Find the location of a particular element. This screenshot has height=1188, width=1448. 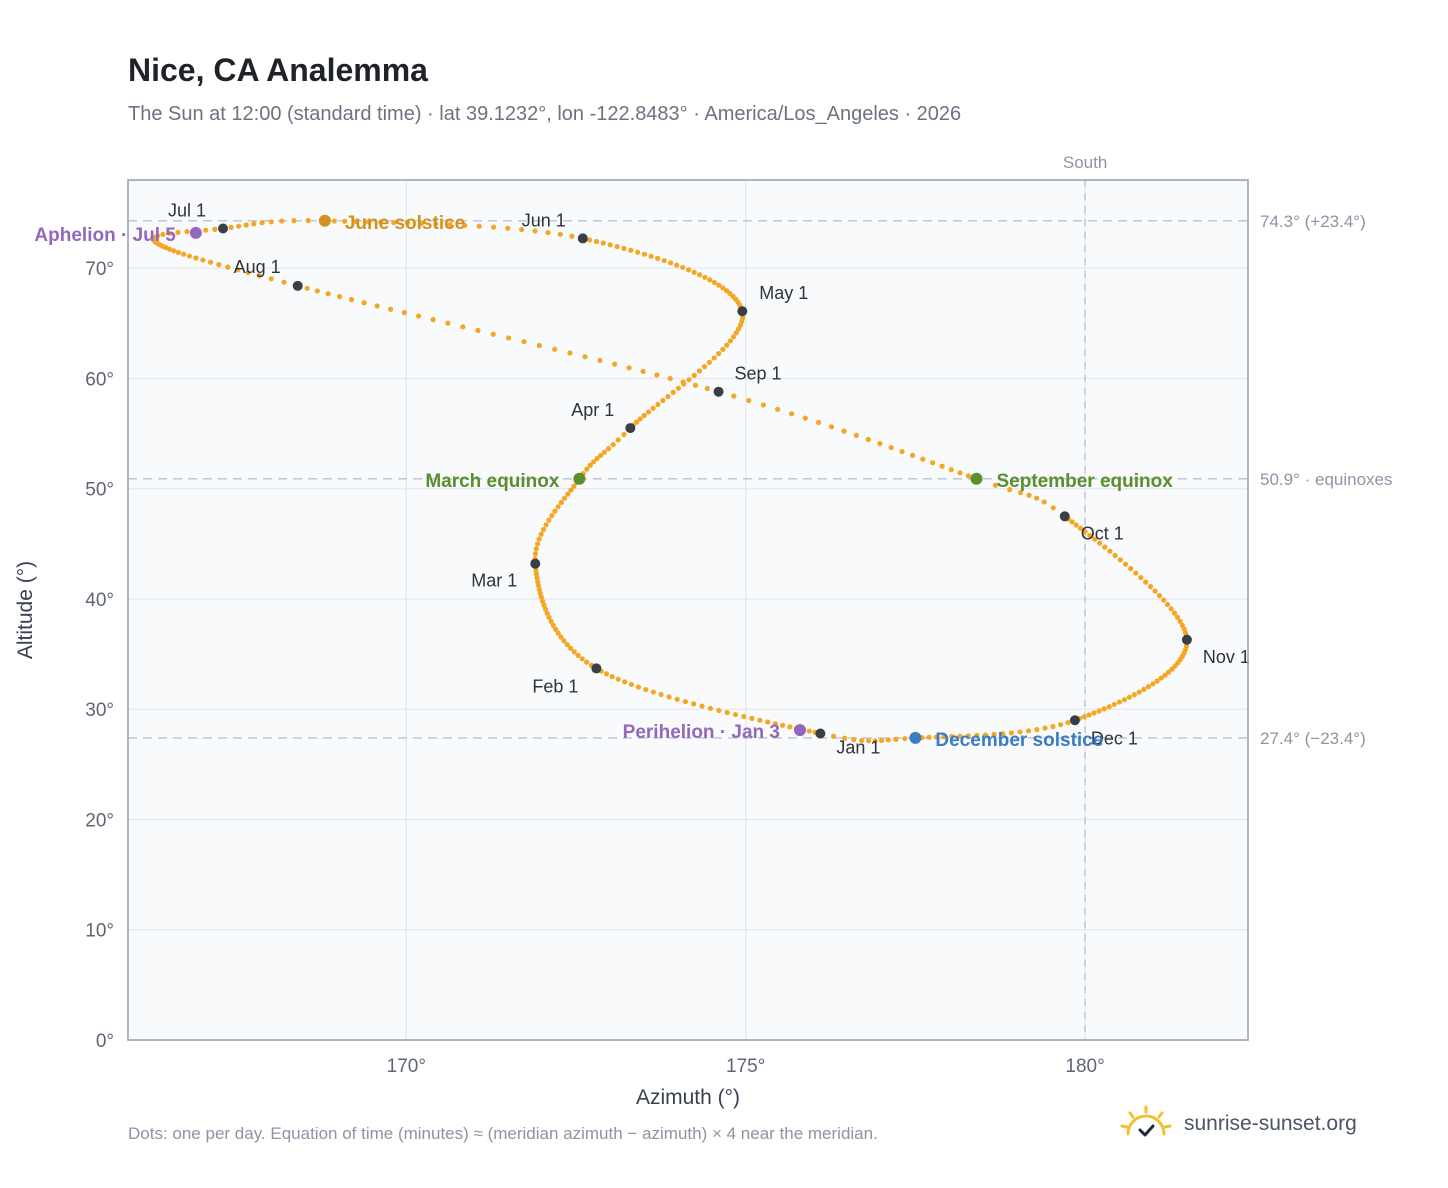

event-marker is located at coordinates (195, 232).